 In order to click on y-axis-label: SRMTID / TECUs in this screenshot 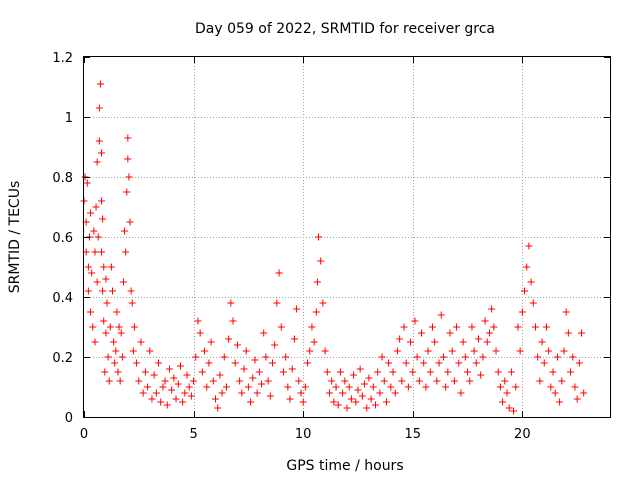, I will do `click(15, 237)`.